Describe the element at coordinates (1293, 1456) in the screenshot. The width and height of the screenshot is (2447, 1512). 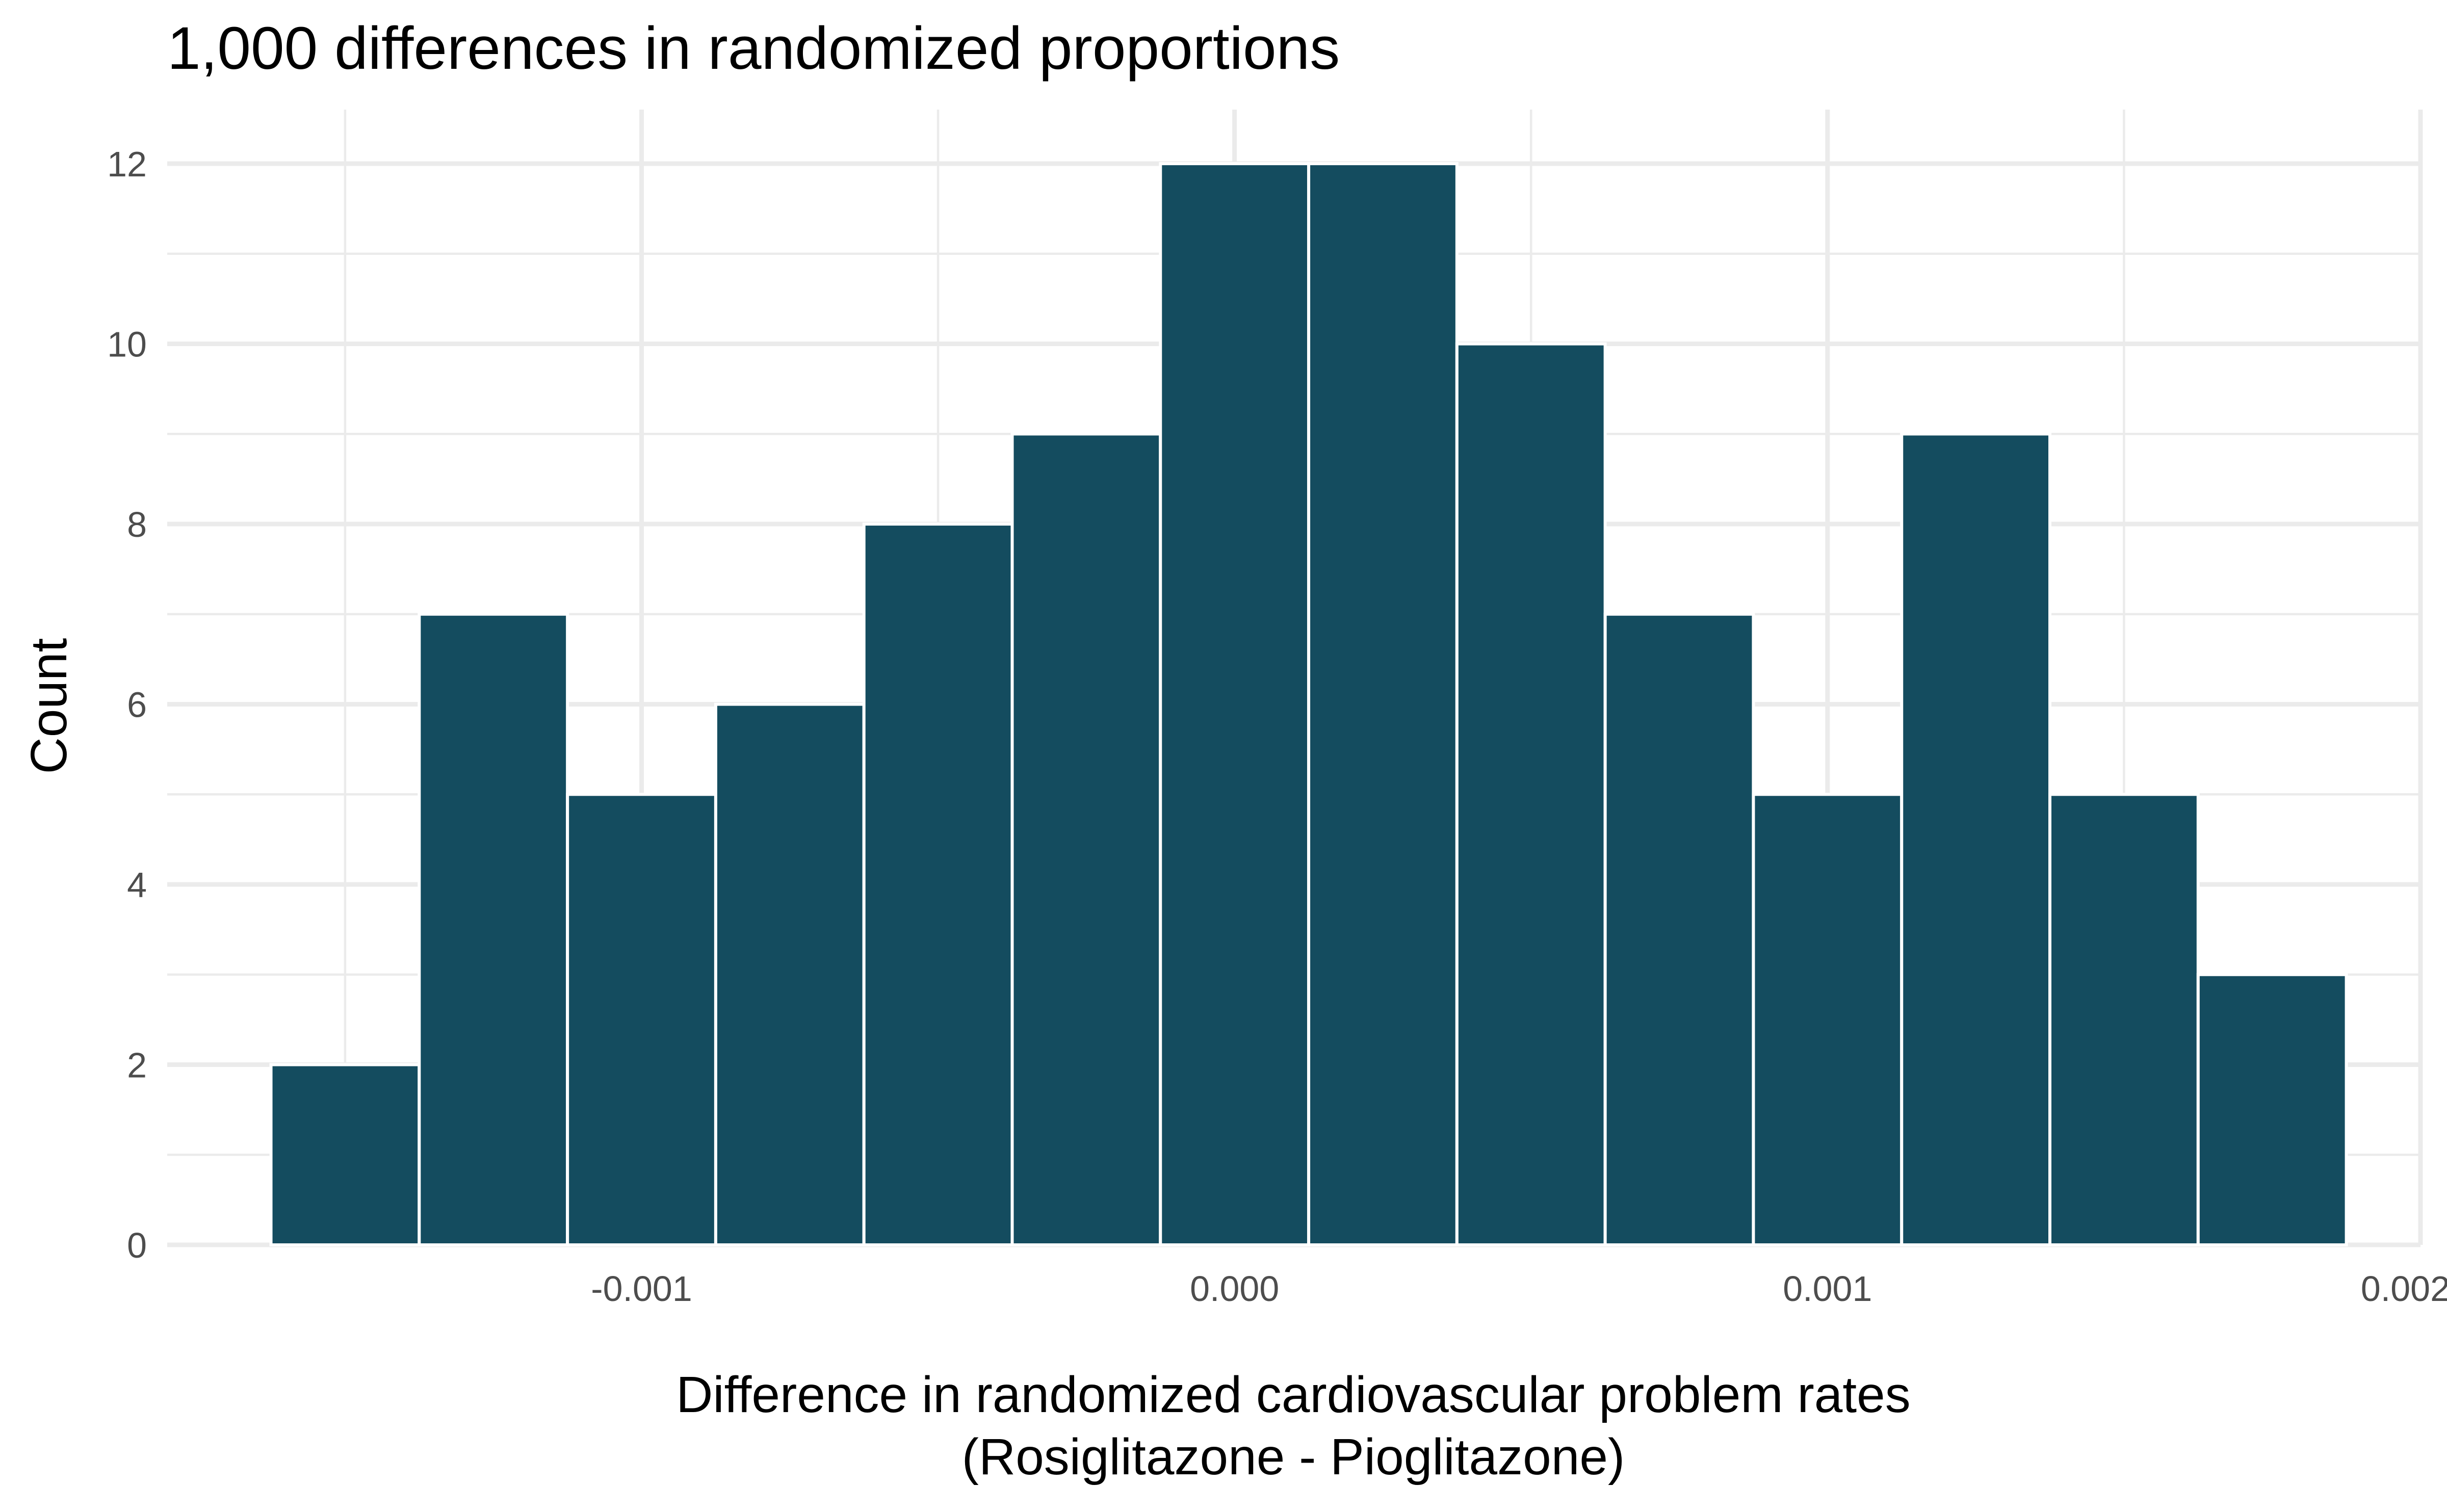
I see `x-axis-title-line2: (Rosiglitazone - Pioglitazone)` at that location.